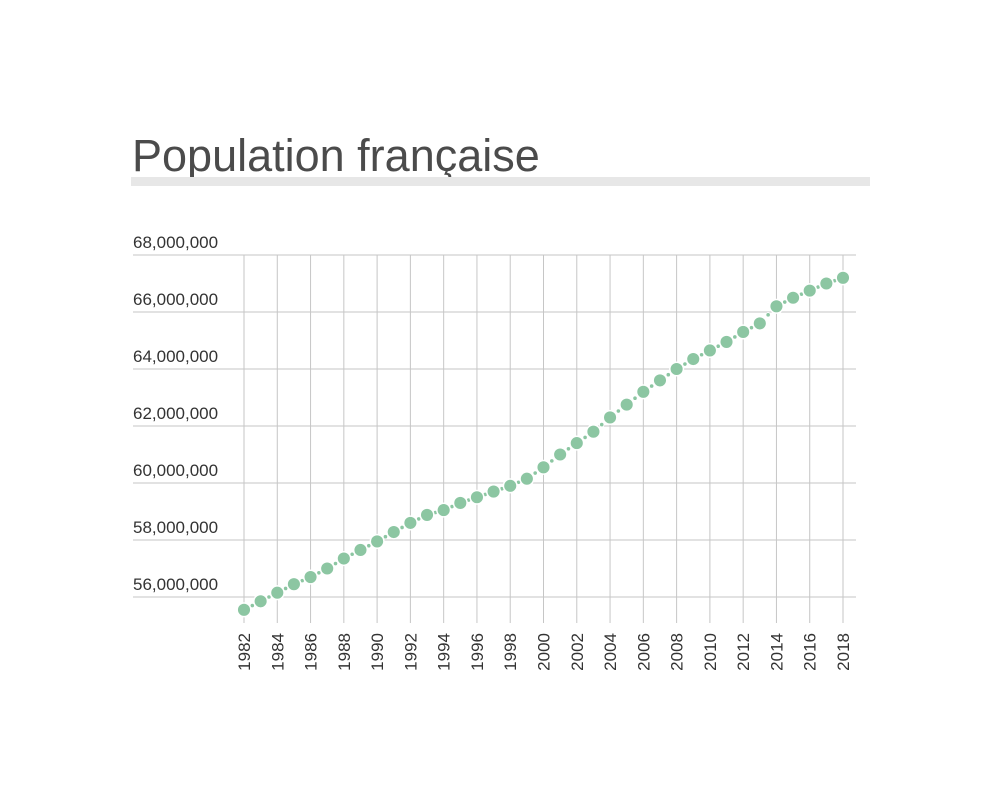  Describe the element at coordinates (175, 242) in the screenshot. I see `y-axis-label: 68,000,000` at that location.